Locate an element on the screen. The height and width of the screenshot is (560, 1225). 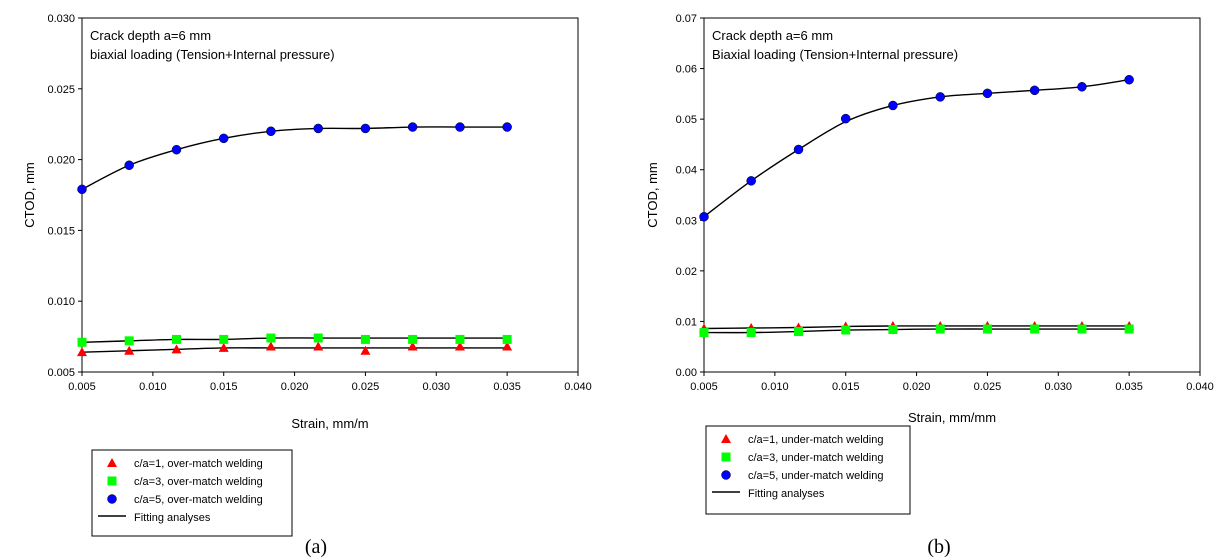
y-tick-label: 0.00 is located at coordinates (686, 373).